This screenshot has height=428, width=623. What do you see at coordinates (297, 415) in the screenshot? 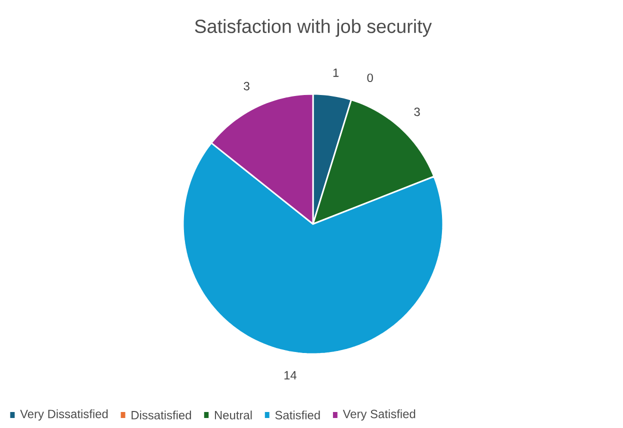
I see `legend-label: Satisfied` at bounding box center [297, 415].